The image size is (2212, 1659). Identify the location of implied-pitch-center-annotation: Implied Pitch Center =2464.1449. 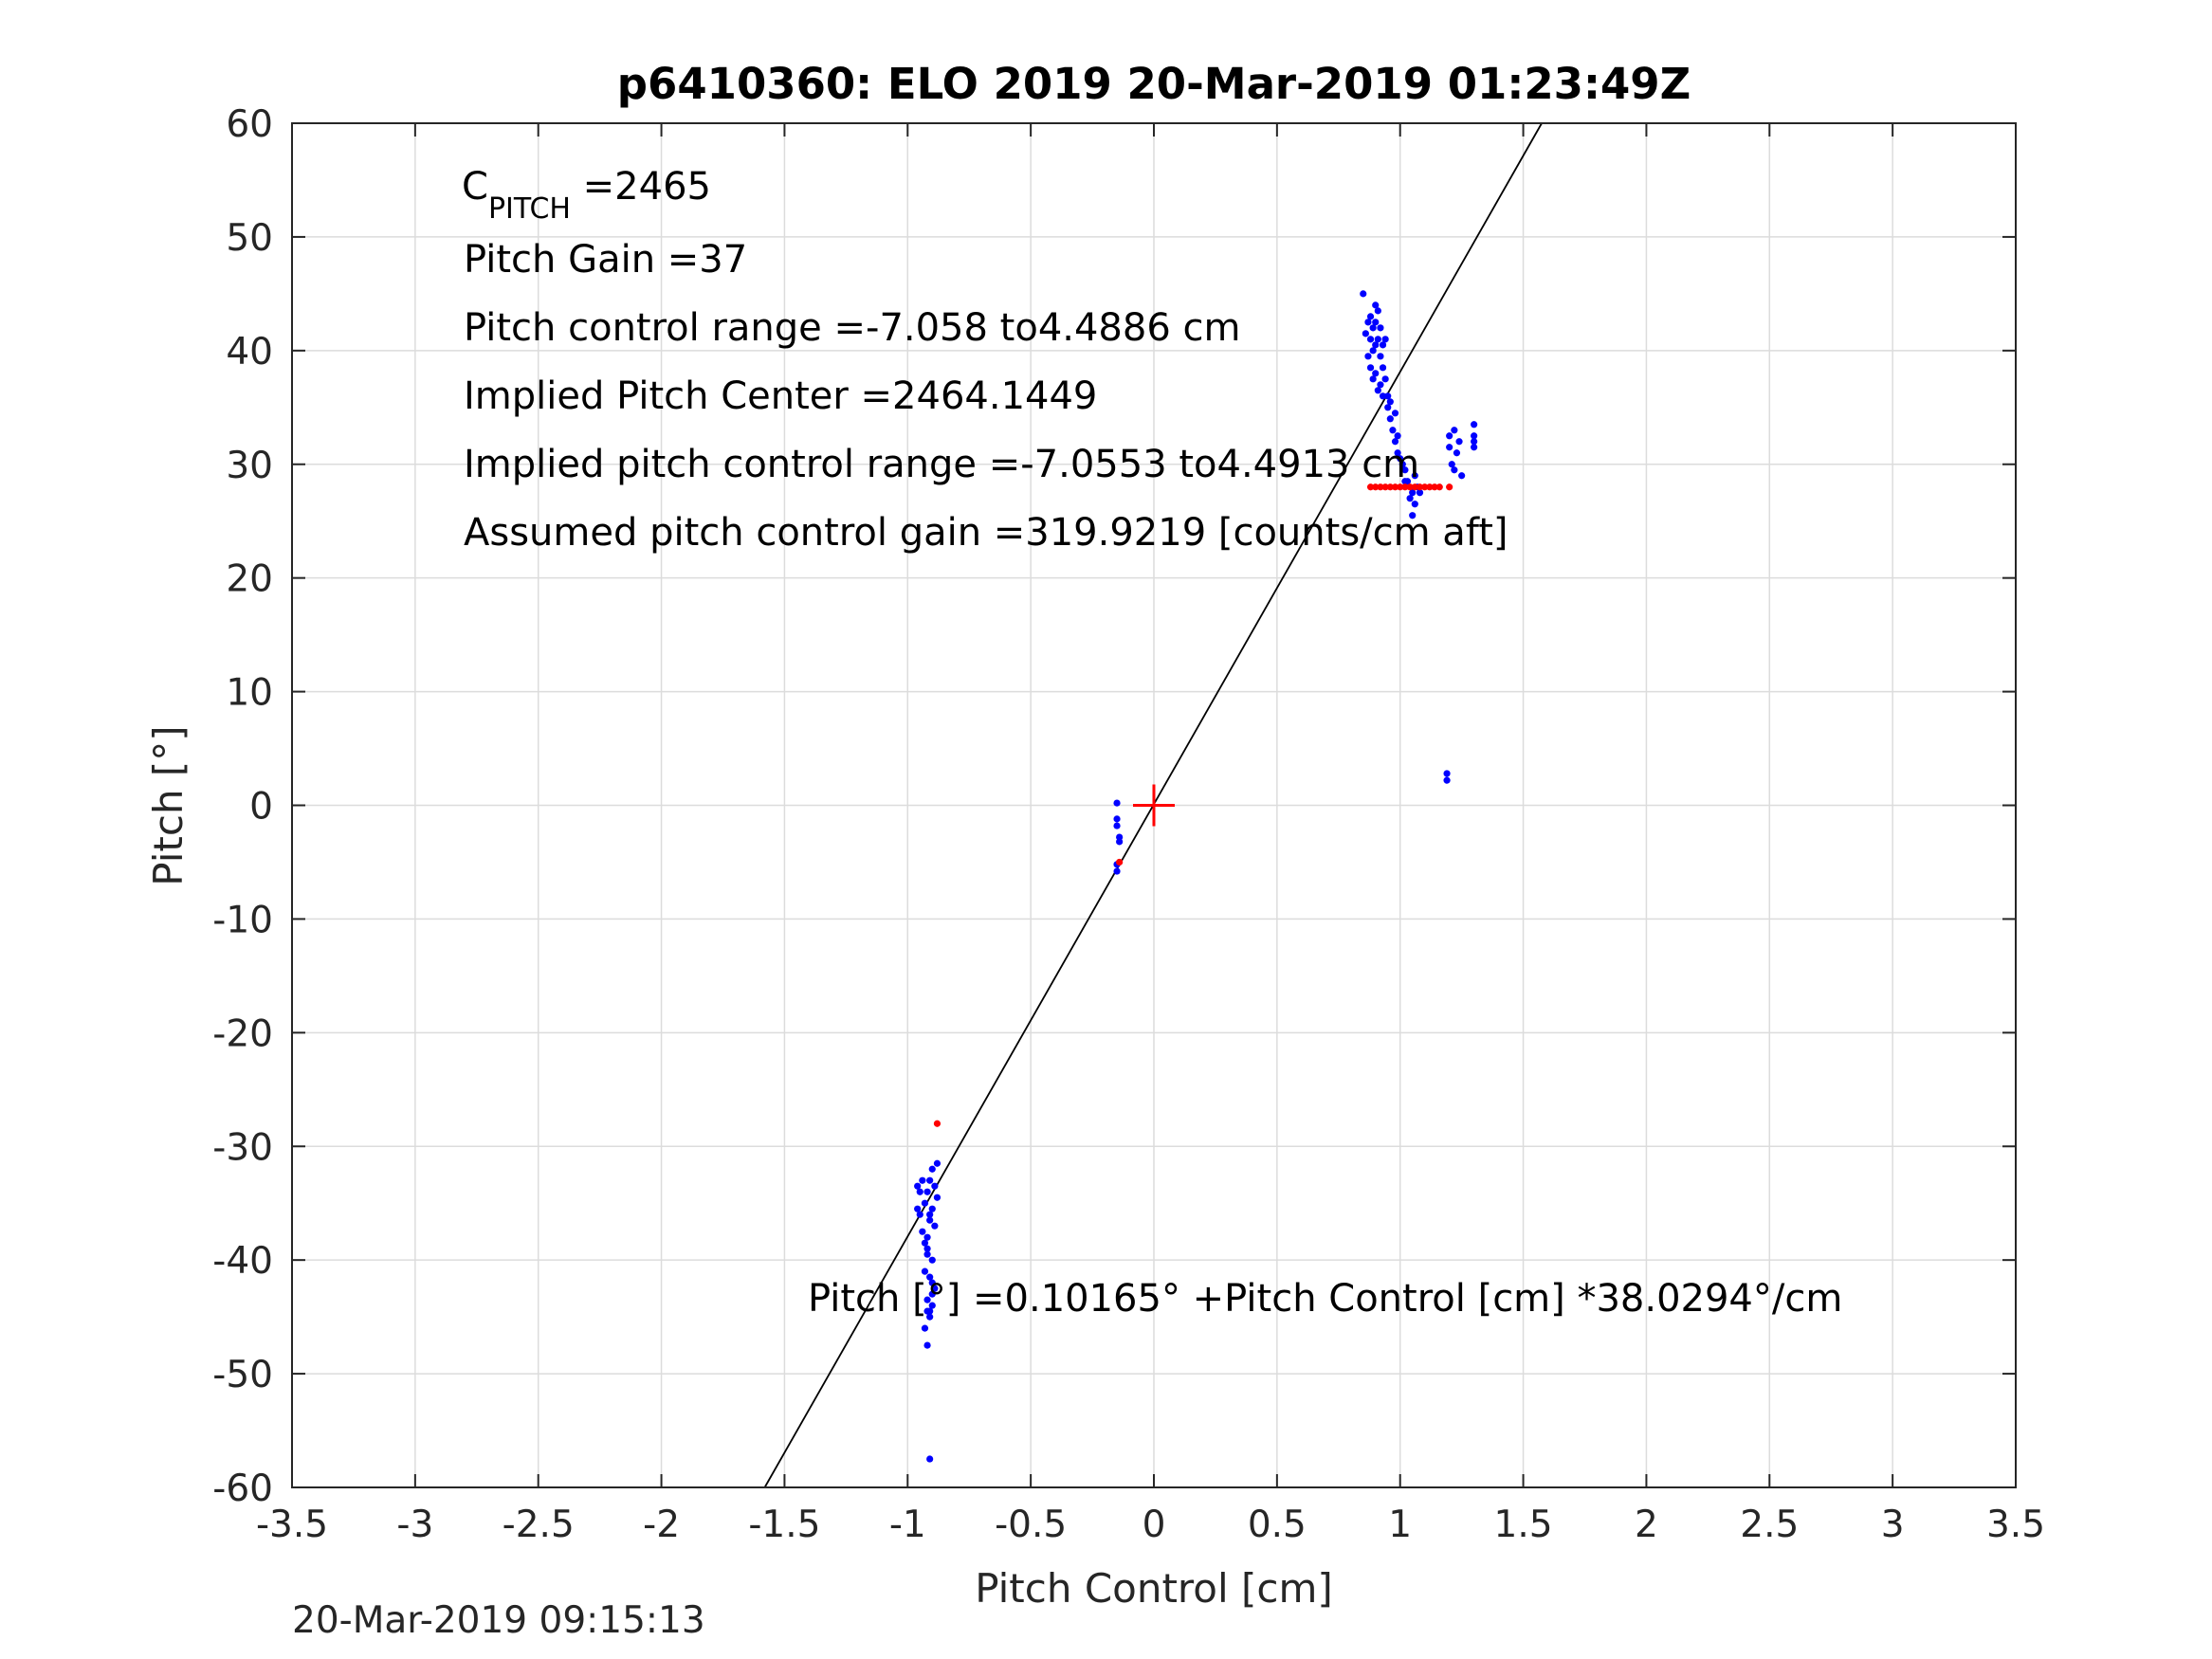
(780, 396).